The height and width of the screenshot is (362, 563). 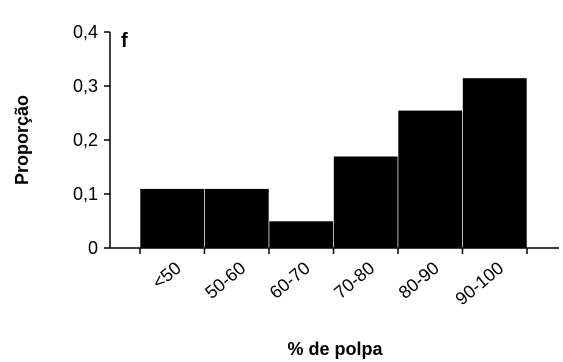 I want to click on x-ticks-layer: <50 50-60 60-70 70-80 80-90 90-100, so click(x=333, y=278).